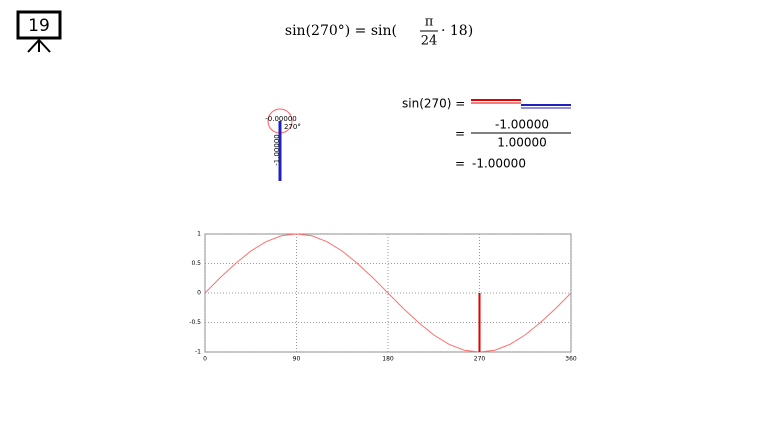  I want to click on eq-numerator: -1.00000, so click(522, 125).